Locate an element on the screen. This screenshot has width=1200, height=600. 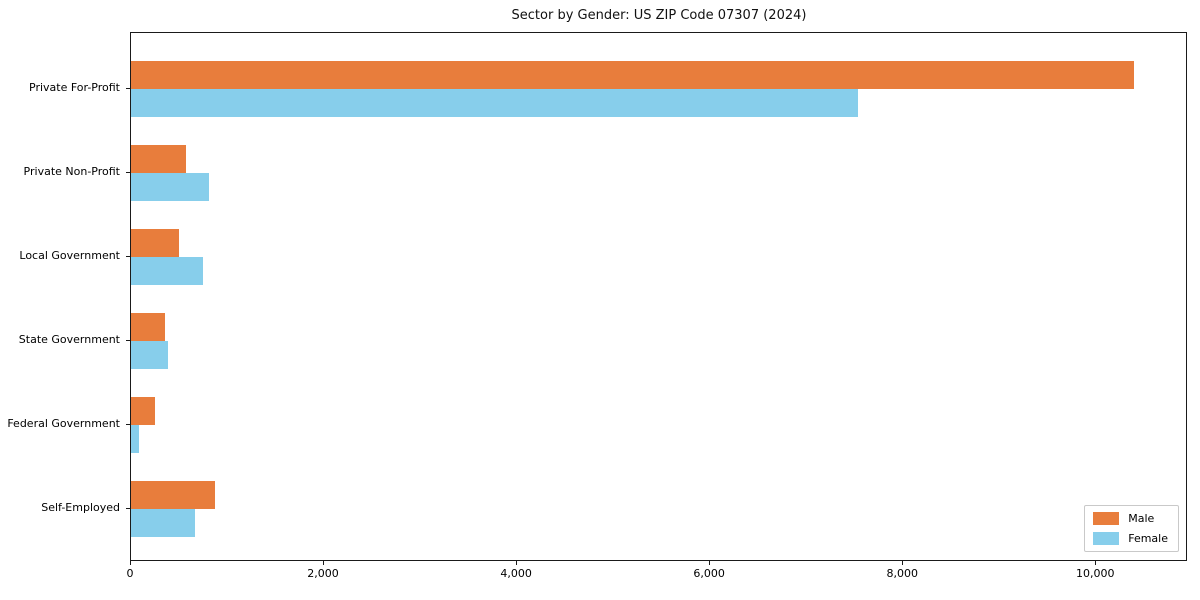
legend-entry-male: Male is located at coordinates (1130, 518).